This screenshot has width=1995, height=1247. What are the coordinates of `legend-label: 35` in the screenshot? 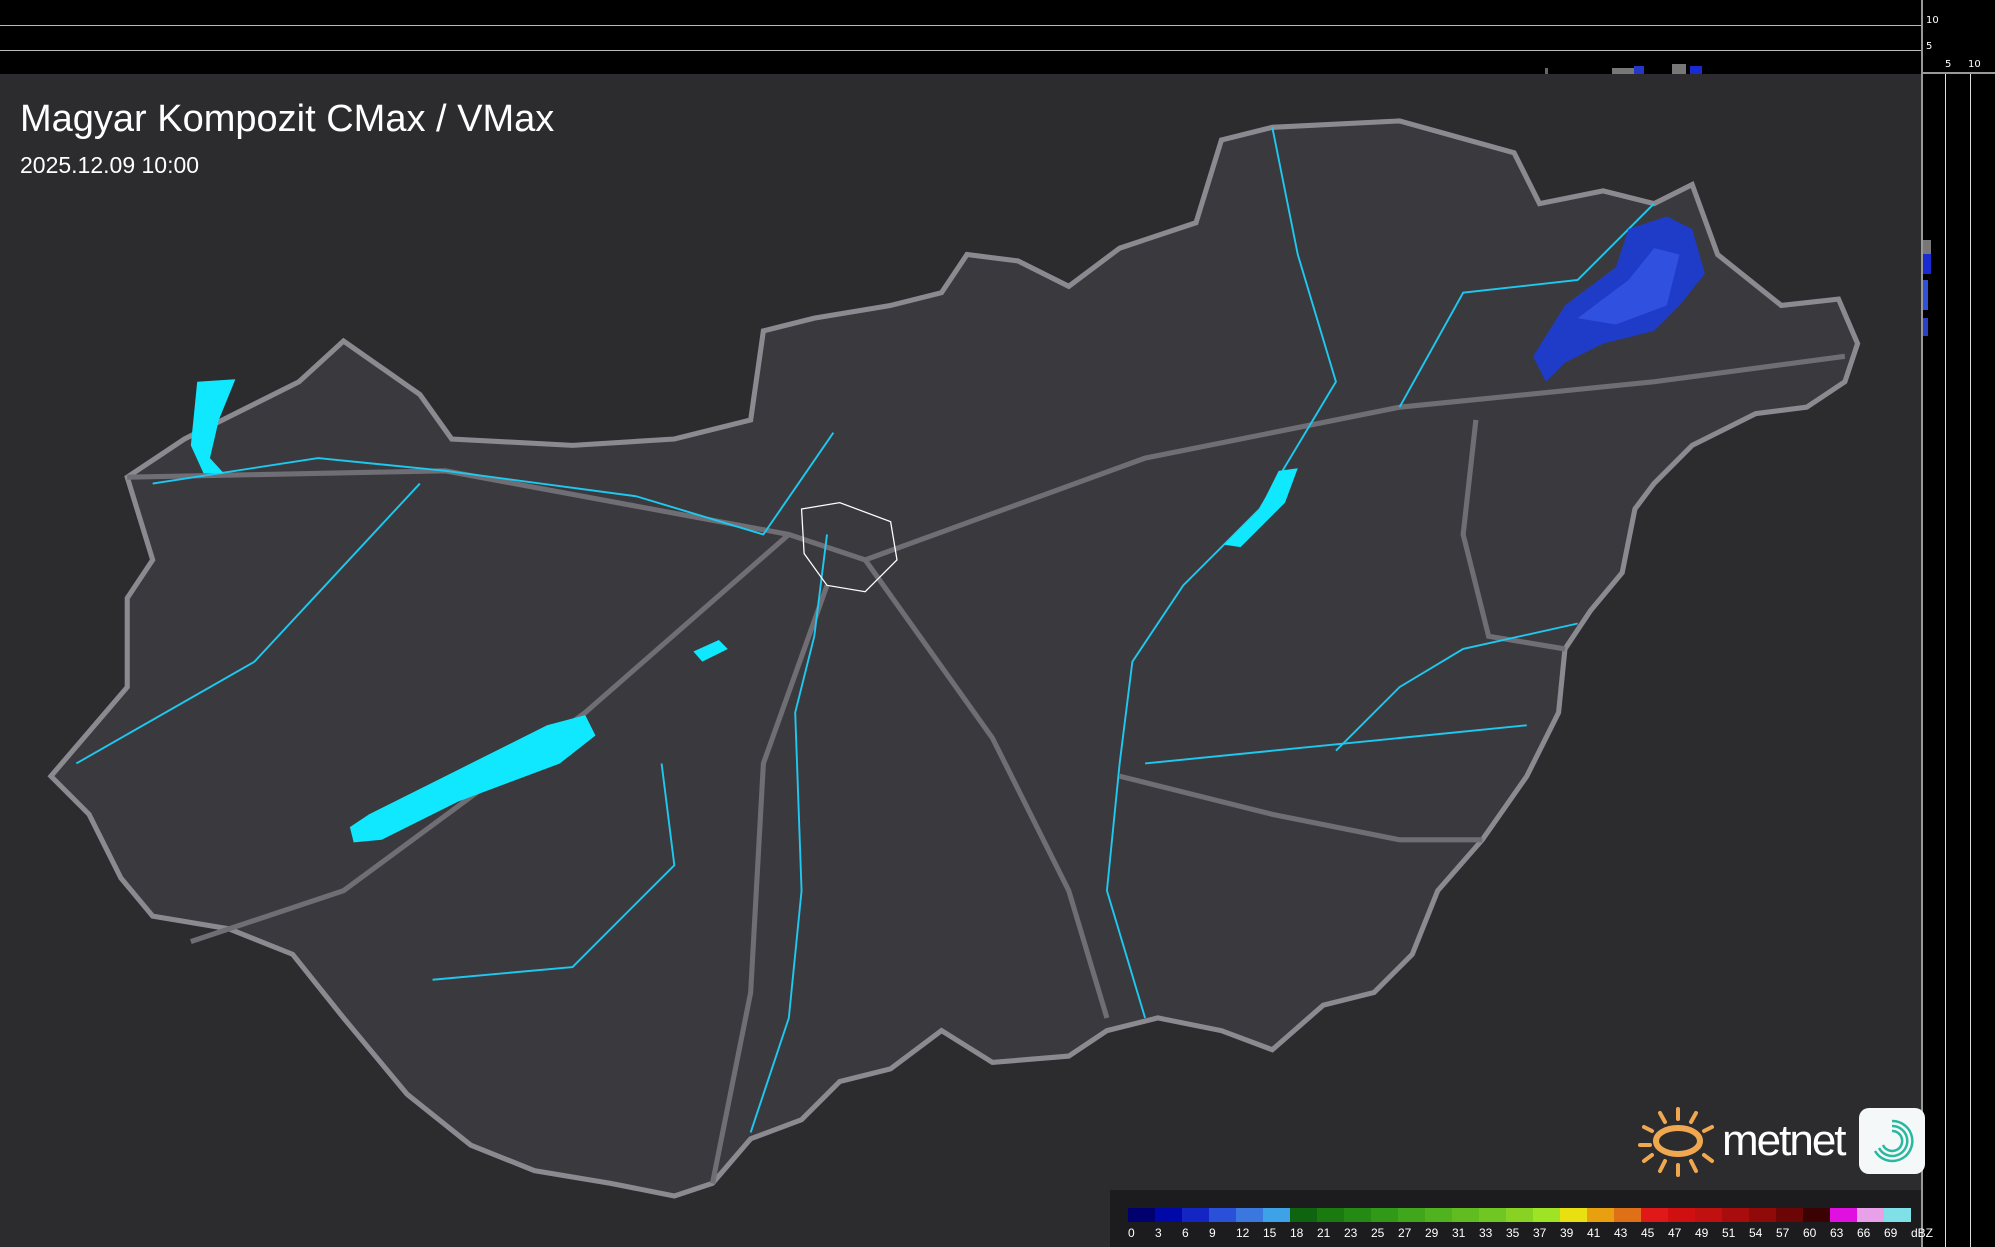 It's located at (1513, 1233).